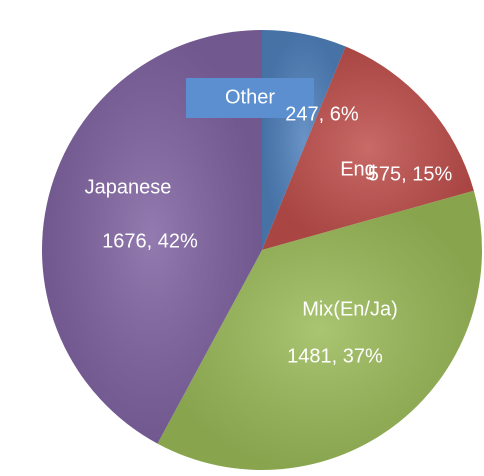 The image size is (484, 476). Describe the element at coordinates (150, 241) in the screenshot. I see `value-label: 1676, 42%` at that location.